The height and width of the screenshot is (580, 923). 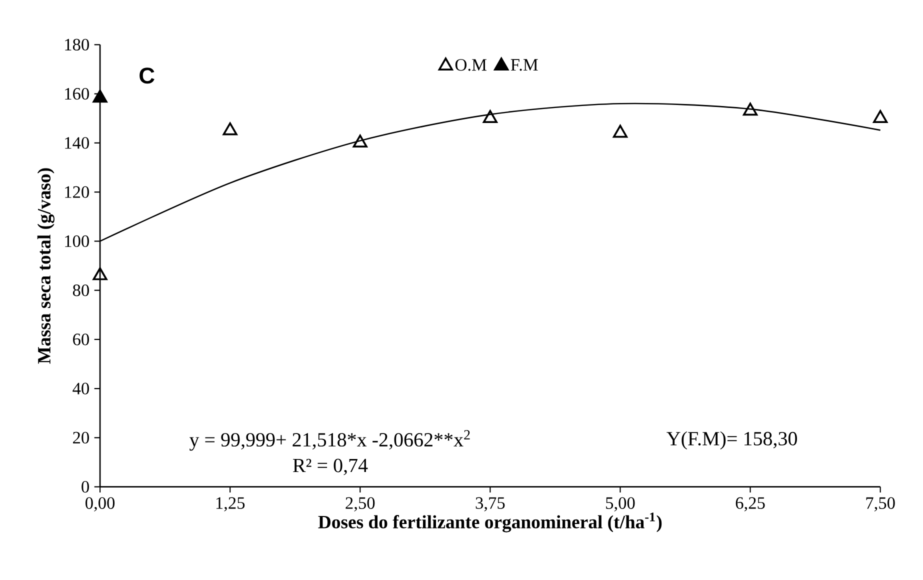 What do you see at coordinates (230, 504) in the screenshot?
I see `x-tick-label: 1,25` at bounding box center [230, 504].